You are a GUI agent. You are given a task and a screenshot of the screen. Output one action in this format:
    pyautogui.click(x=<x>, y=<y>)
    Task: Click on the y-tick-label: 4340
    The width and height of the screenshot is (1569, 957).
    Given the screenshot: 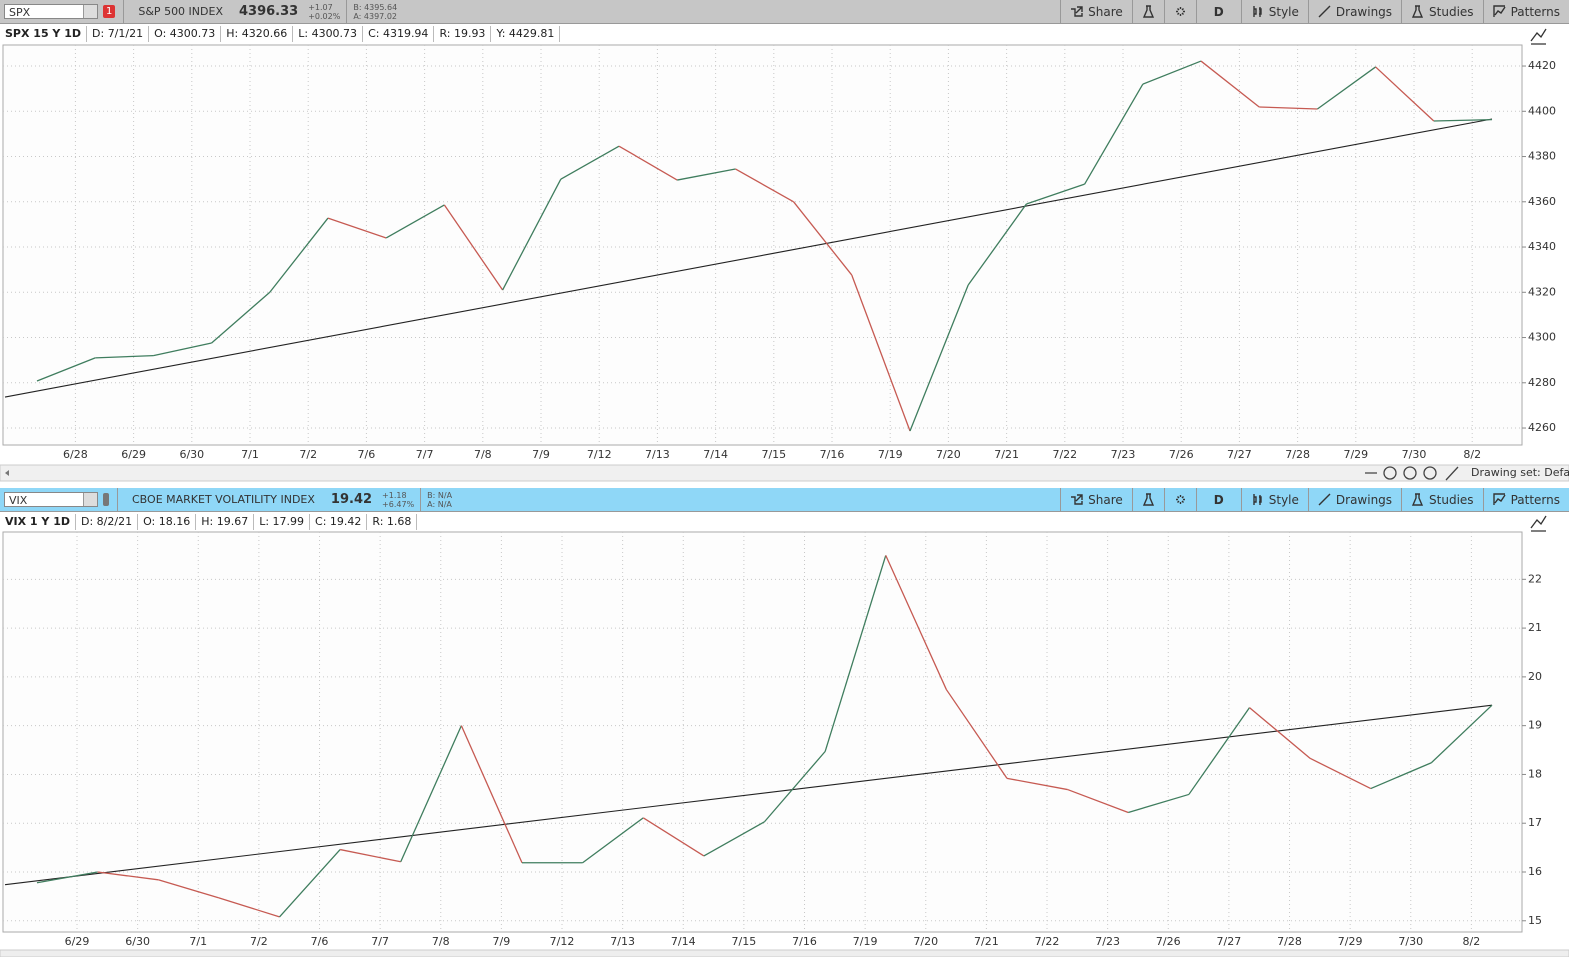 What is the action you would take?
    pyautogui.click(x=1542, y=246)
    